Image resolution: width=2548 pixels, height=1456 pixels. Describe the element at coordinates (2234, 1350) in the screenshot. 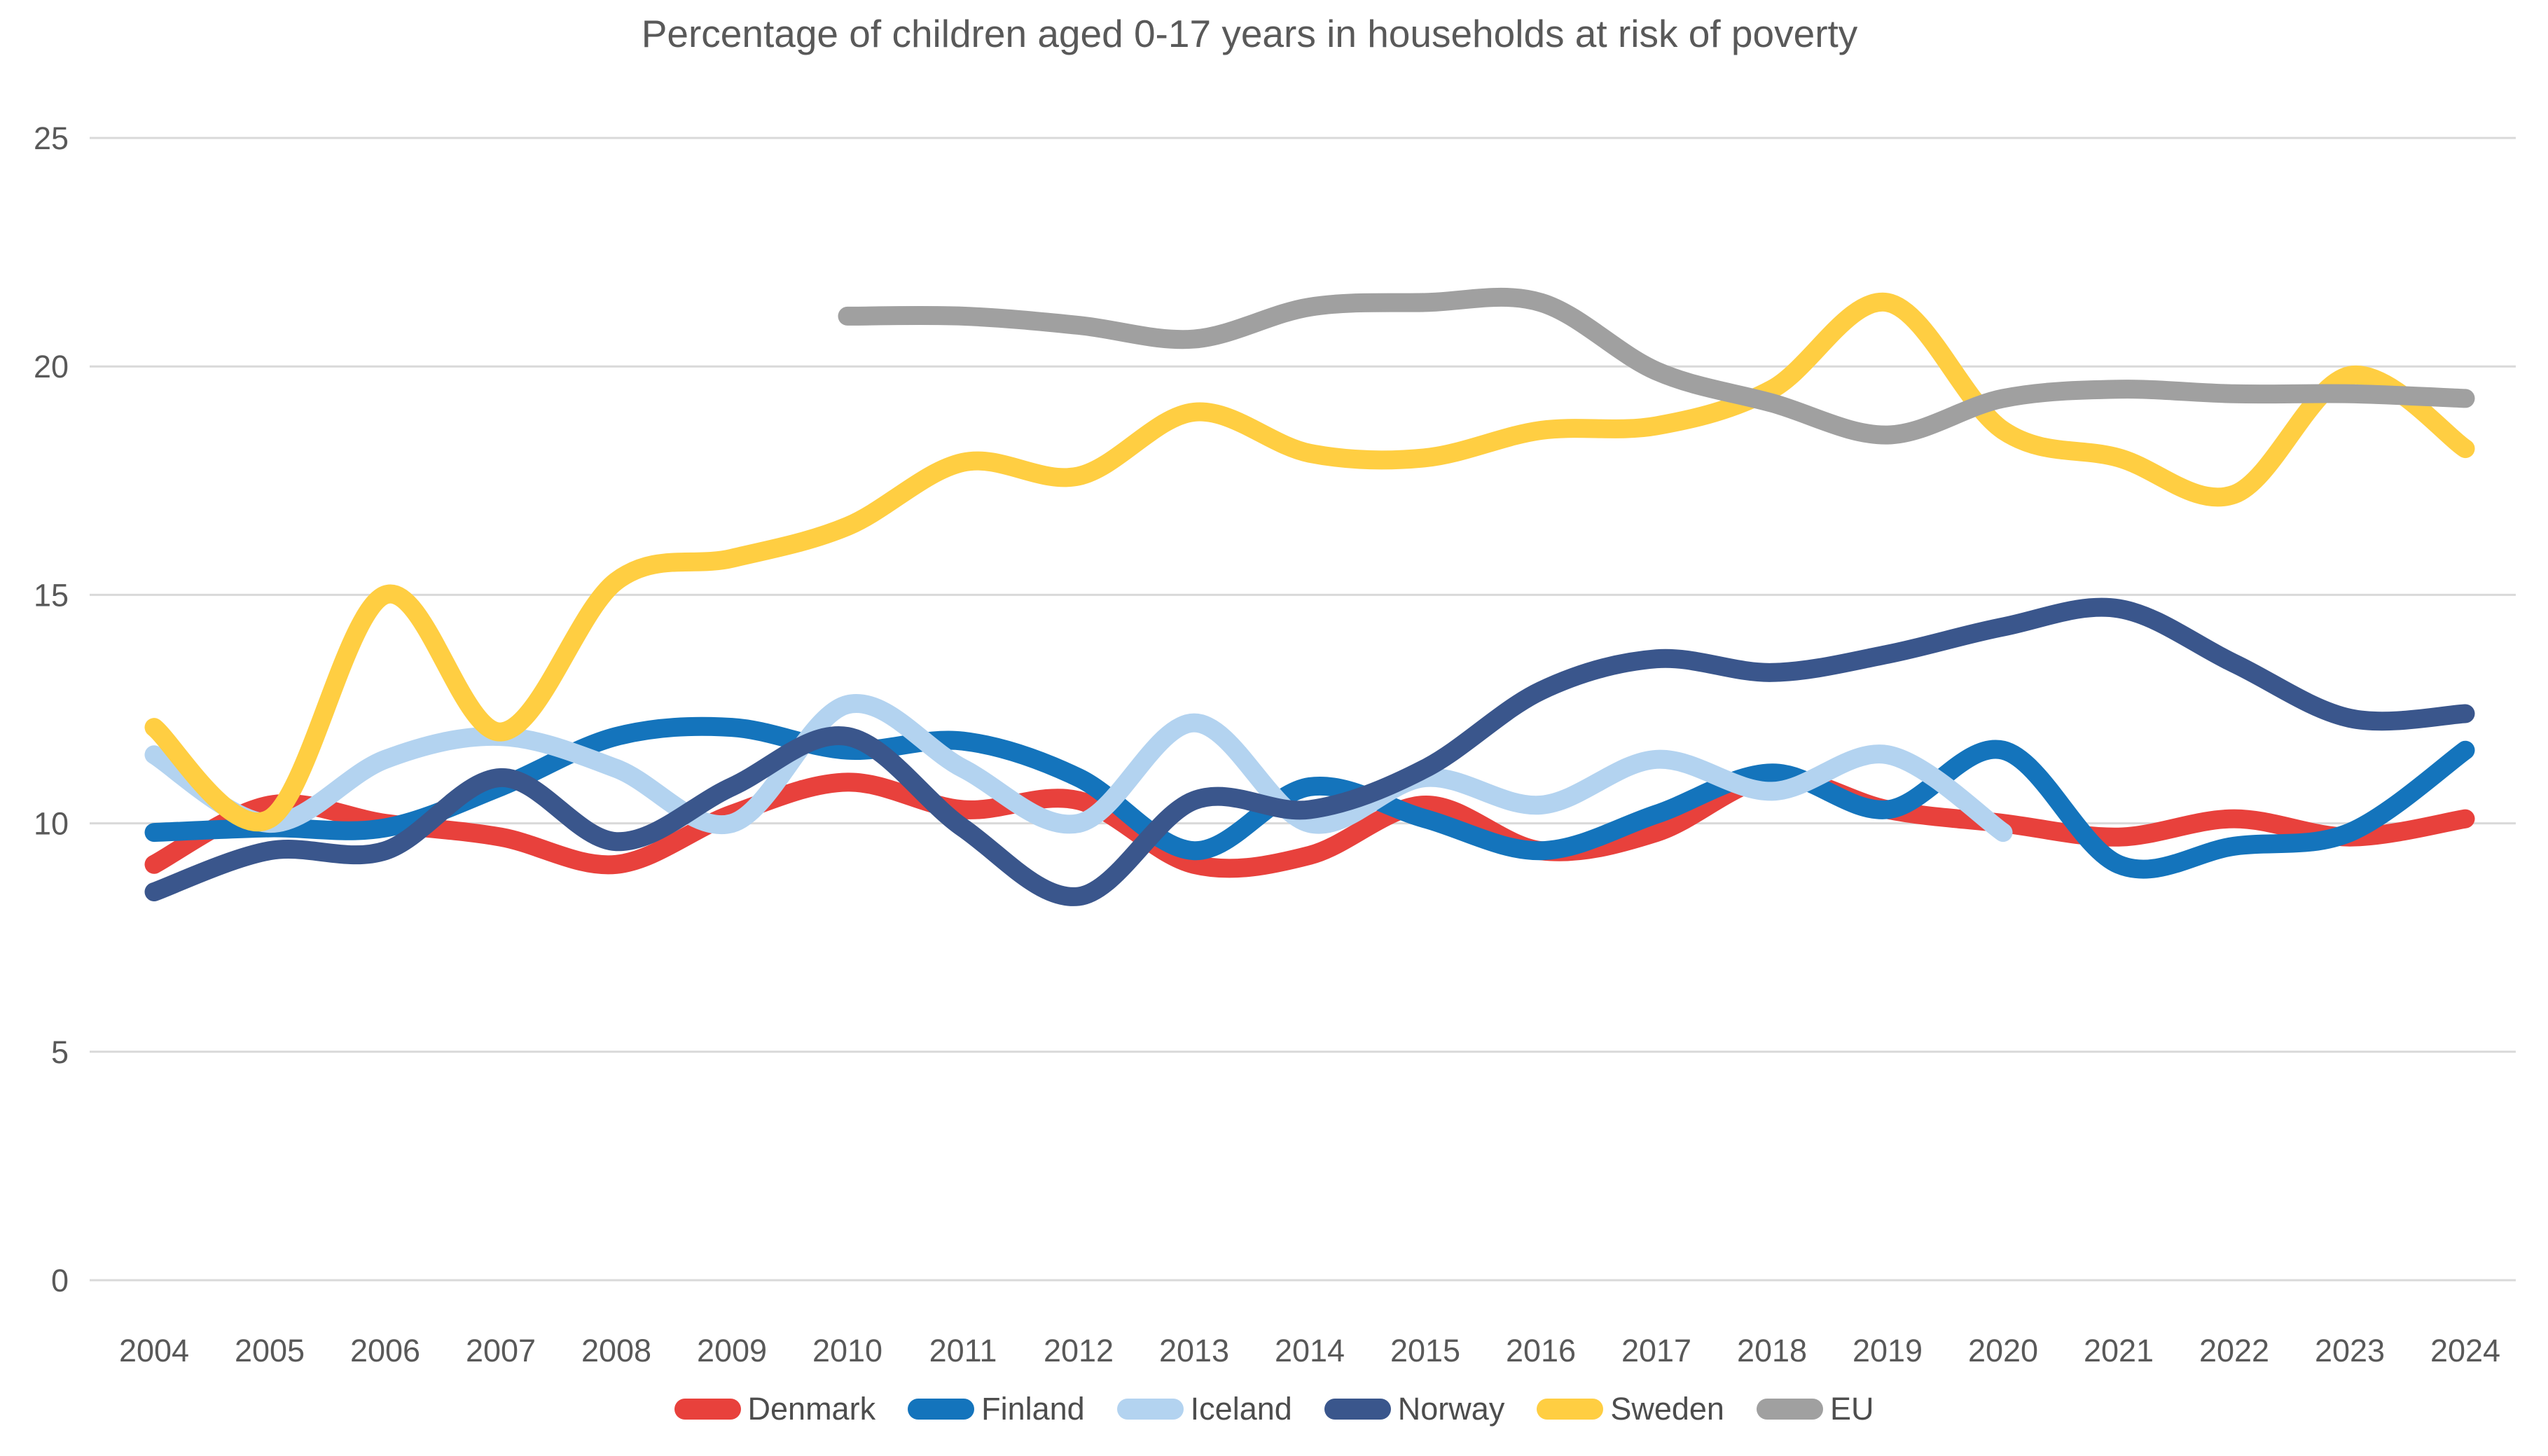

I see `x-axis-label: 2022` at that location.